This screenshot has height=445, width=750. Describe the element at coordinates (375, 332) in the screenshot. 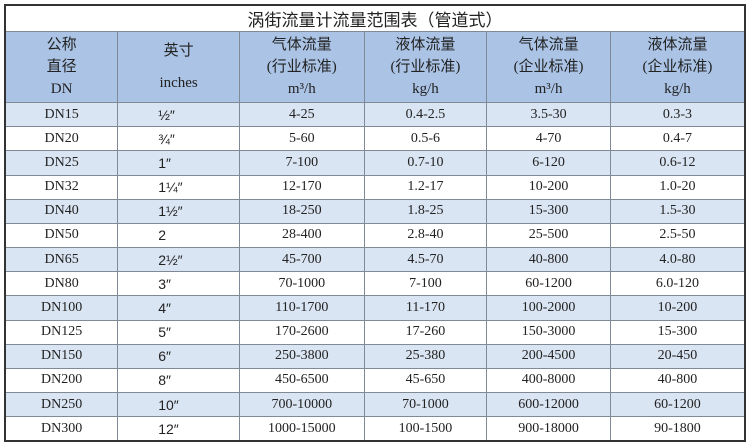

I see `table-row: DN125 5″ 170-2600 17-260 150-3000 15-300` at that location.